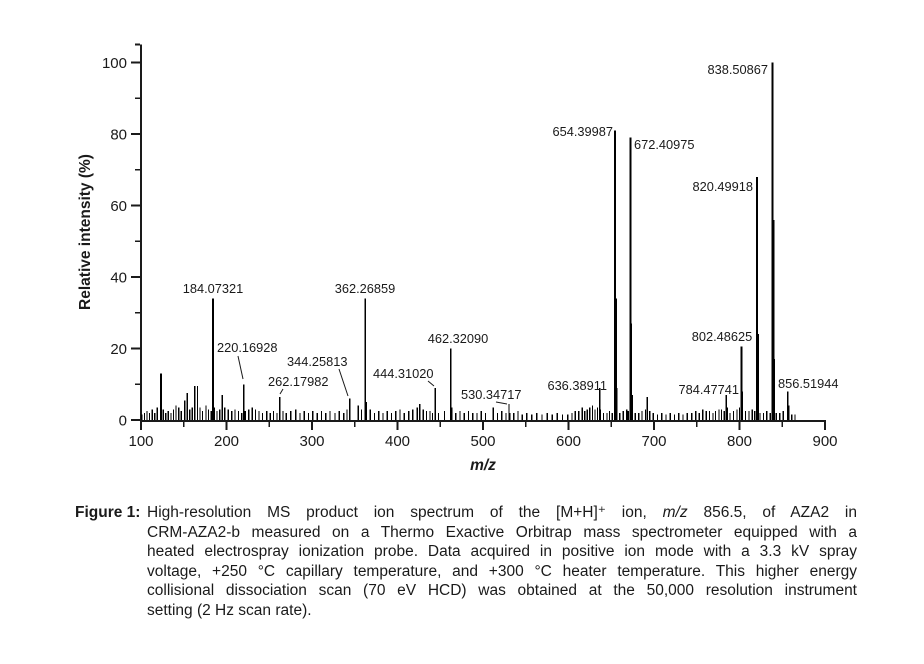 The height and width of the screenshot is (664, 924). I want to click on peak-label: 530.34717, so click(491, 394).